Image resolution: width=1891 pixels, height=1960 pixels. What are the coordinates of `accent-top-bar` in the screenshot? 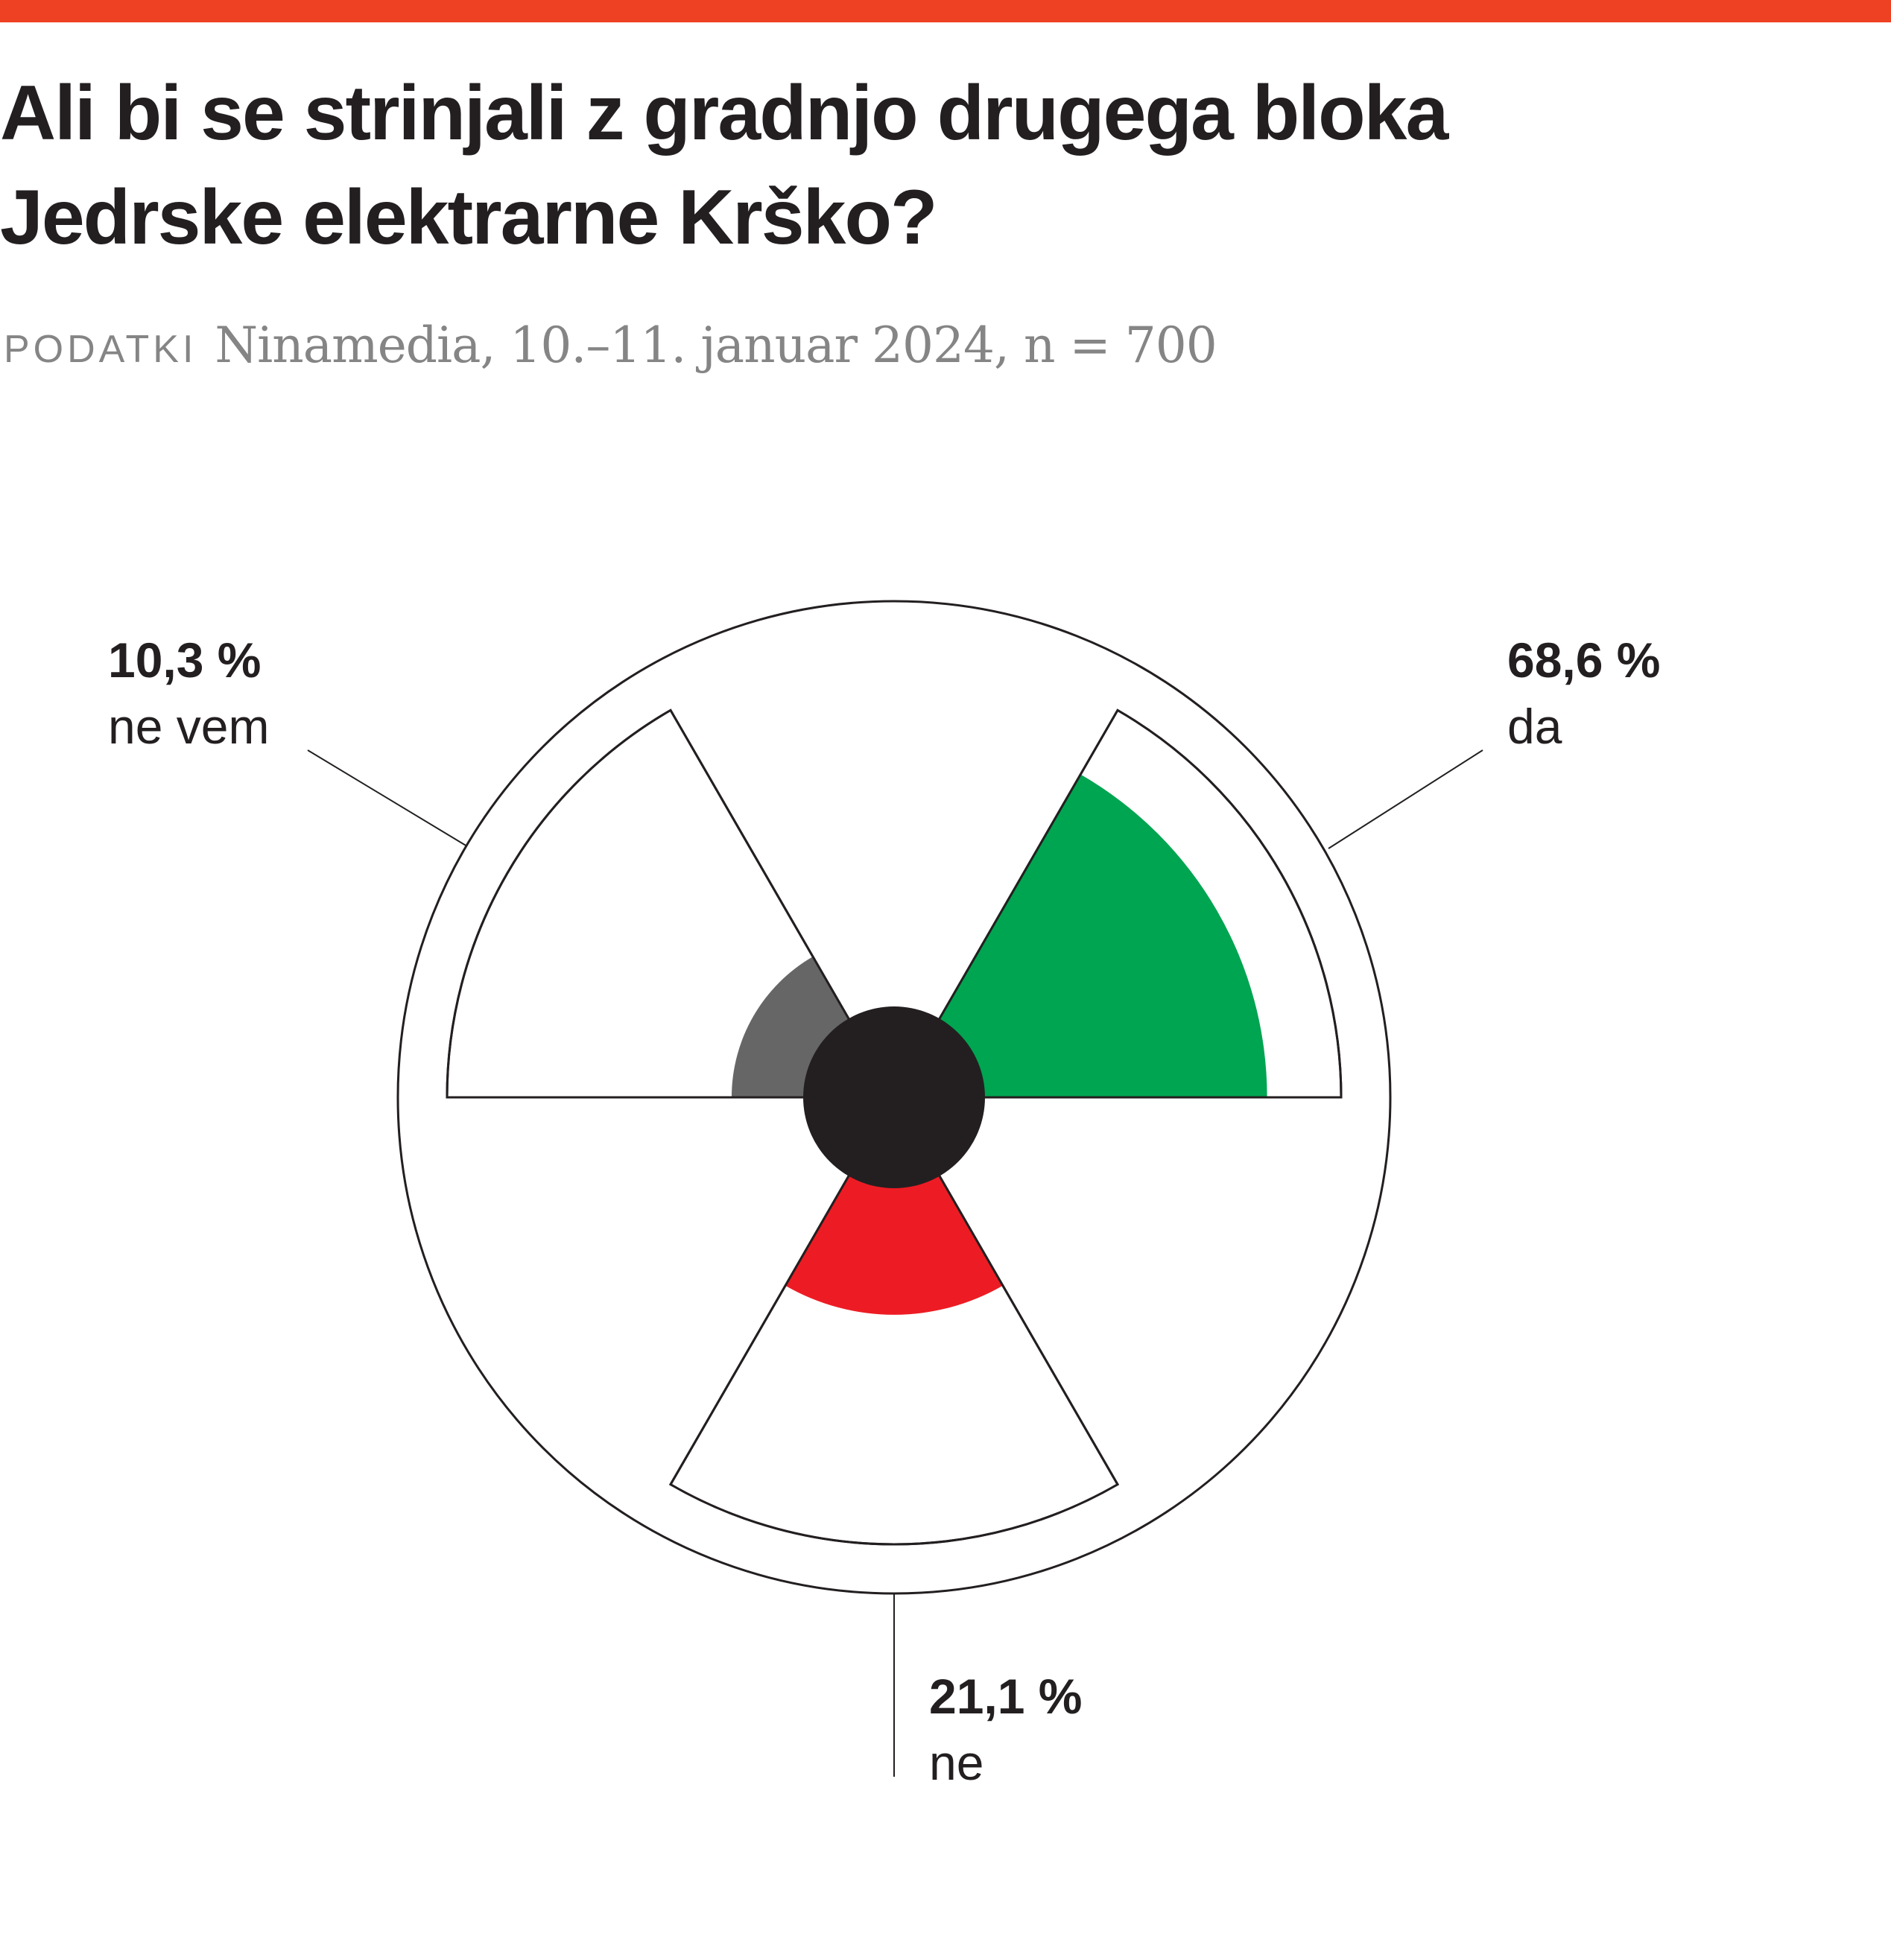 It's located at (945, 11).